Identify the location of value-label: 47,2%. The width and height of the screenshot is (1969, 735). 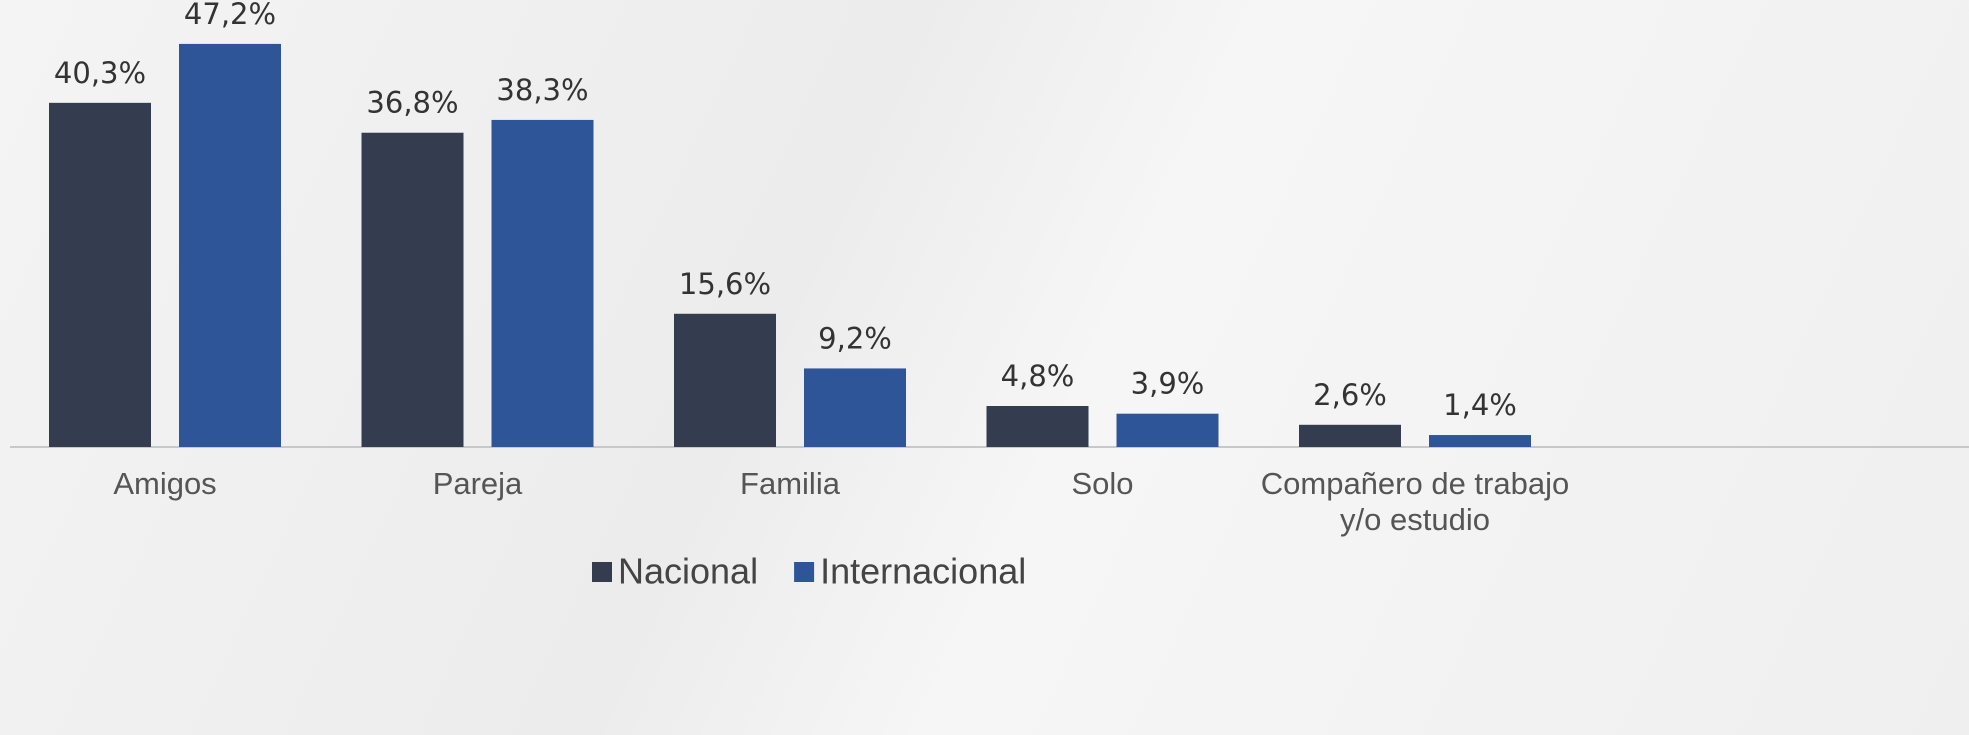
(230, 15).